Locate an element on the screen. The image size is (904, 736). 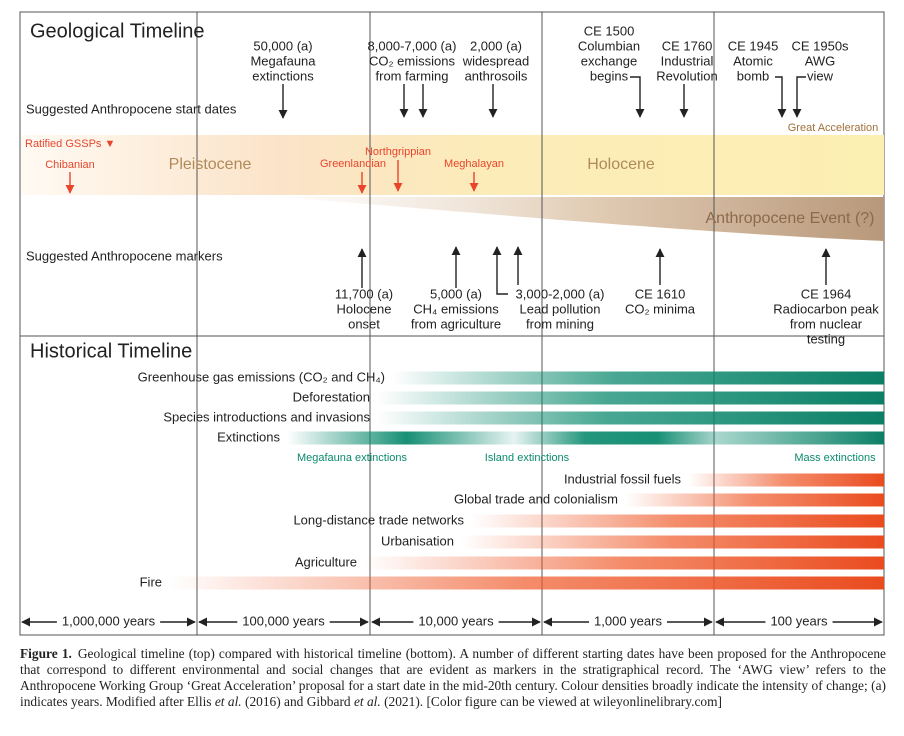
label-line: CE 1950s is located at coordinates (820, 45).